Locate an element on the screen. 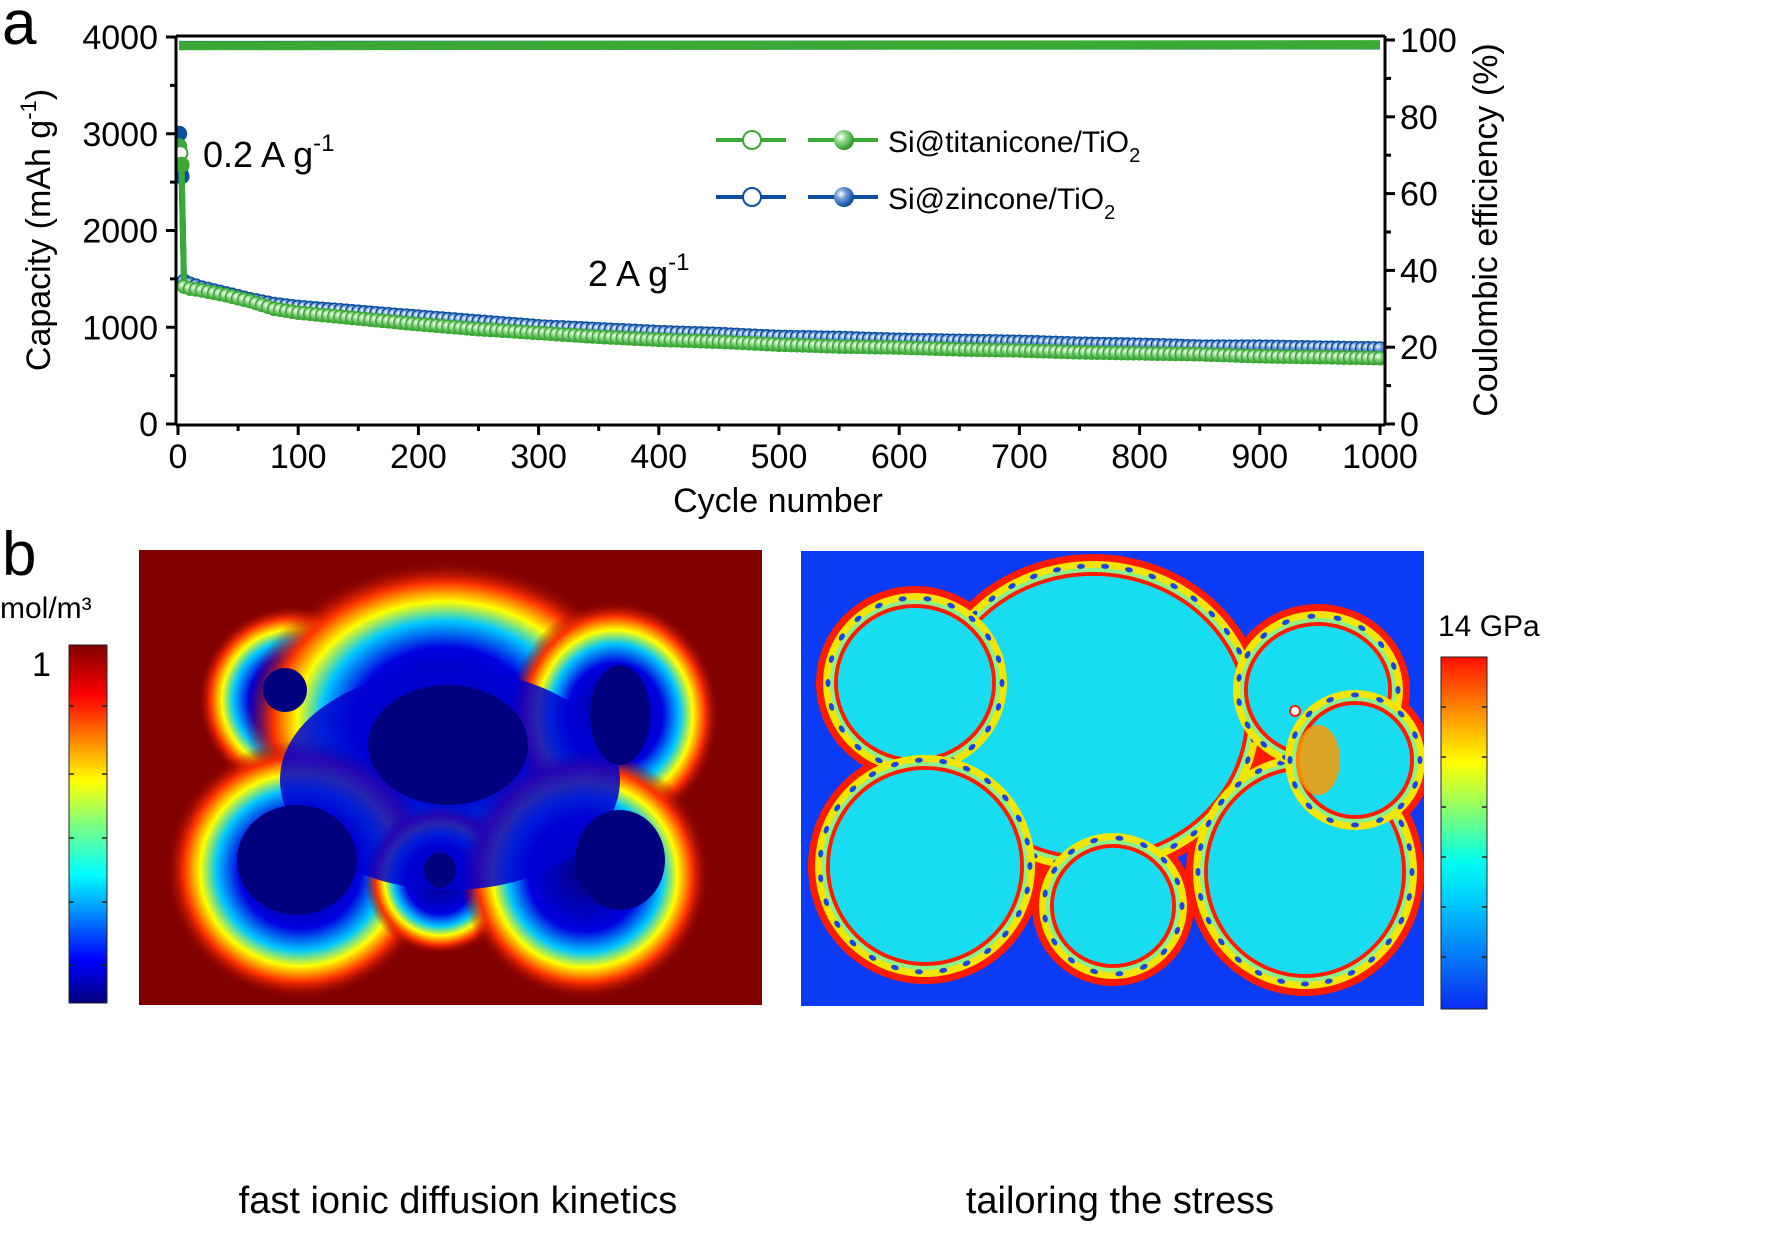 This screenshot has width=1791, height=1240. colorbar-right is located at coordinates (1464, 833).